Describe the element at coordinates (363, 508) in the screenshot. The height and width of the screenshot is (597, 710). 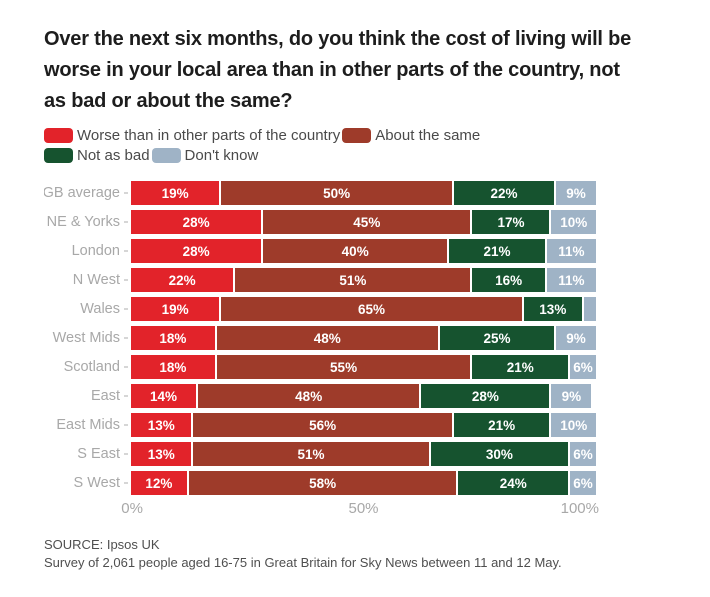
I see `x-axis-tick-50: 50%` at that location.